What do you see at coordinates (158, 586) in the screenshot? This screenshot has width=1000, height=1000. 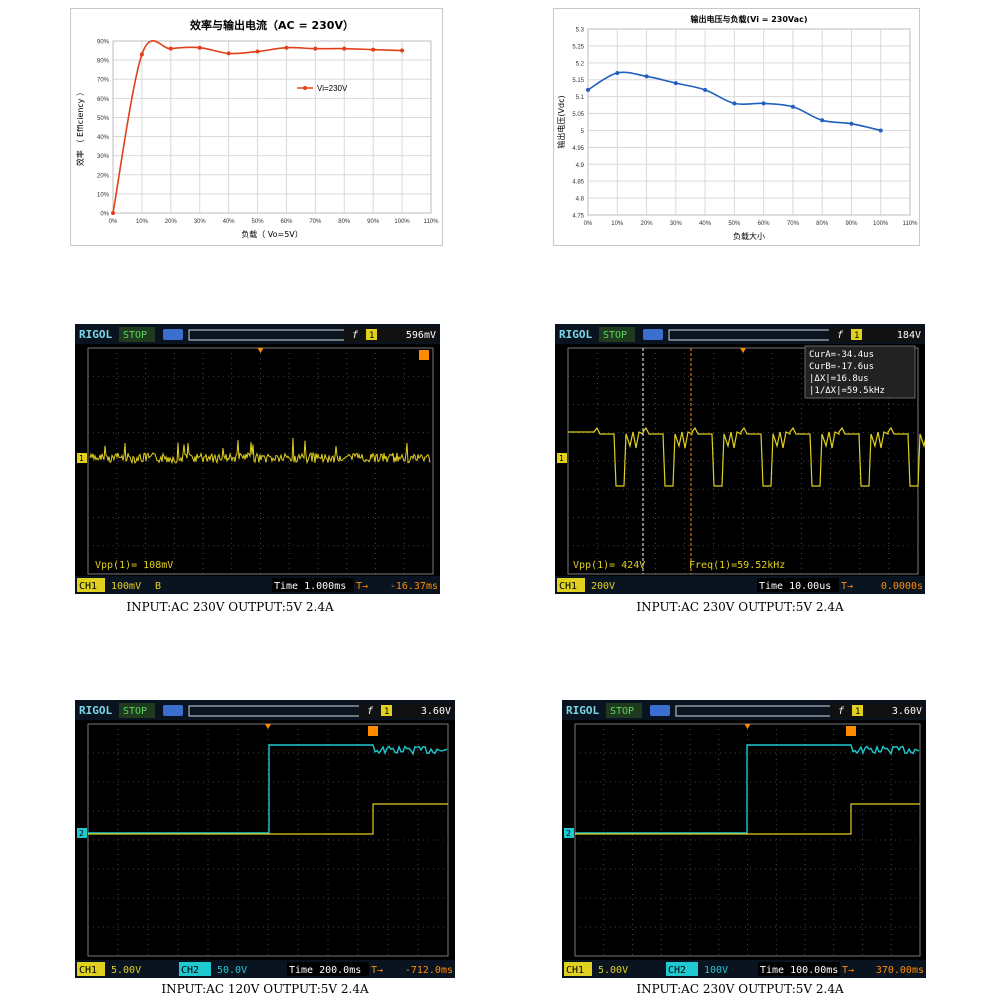 I see `ch1-bw-mark: B` at bounding box center [158, 586].